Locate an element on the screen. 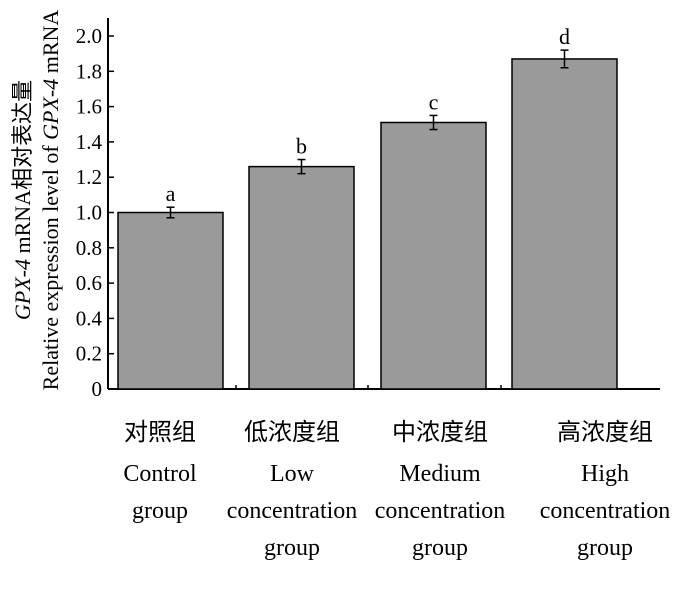 The height and width of the screenshot is (599, 700). significance-label: d is located at coordinates (564, 36).